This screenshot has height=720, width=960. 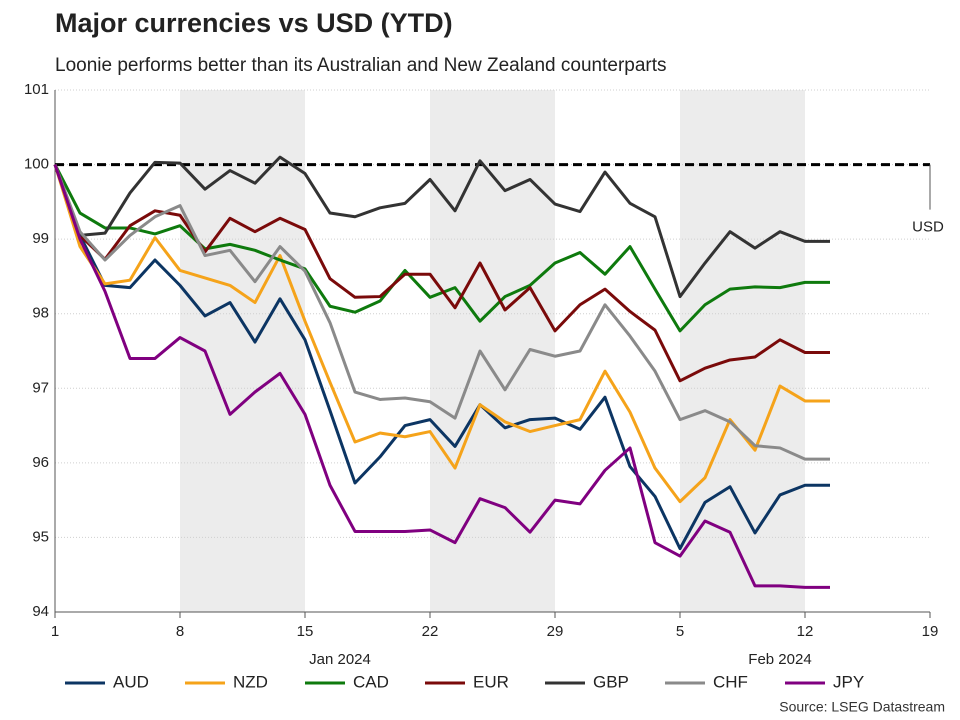 I want to click on x-tick-label: 29, so click(x=555, y=631).